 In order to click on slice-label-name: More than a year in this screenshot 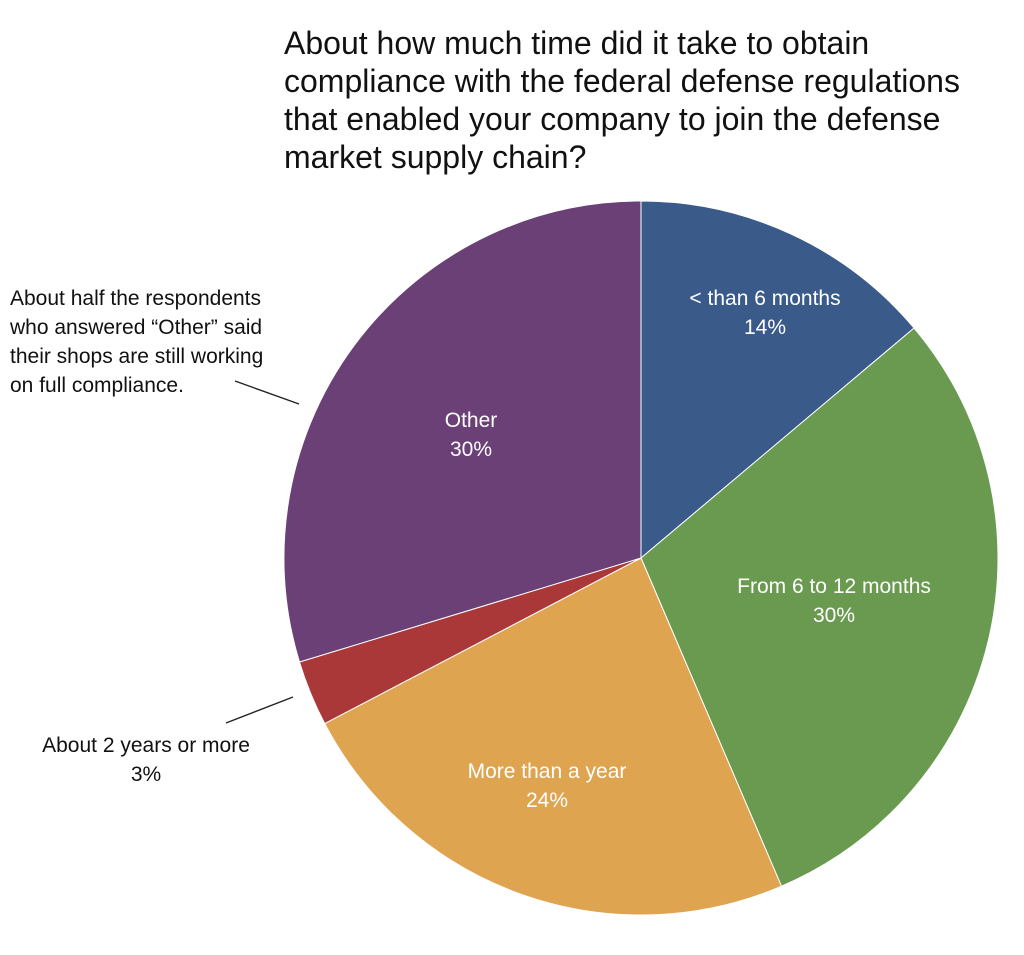, I will do `click(547, 771)`.